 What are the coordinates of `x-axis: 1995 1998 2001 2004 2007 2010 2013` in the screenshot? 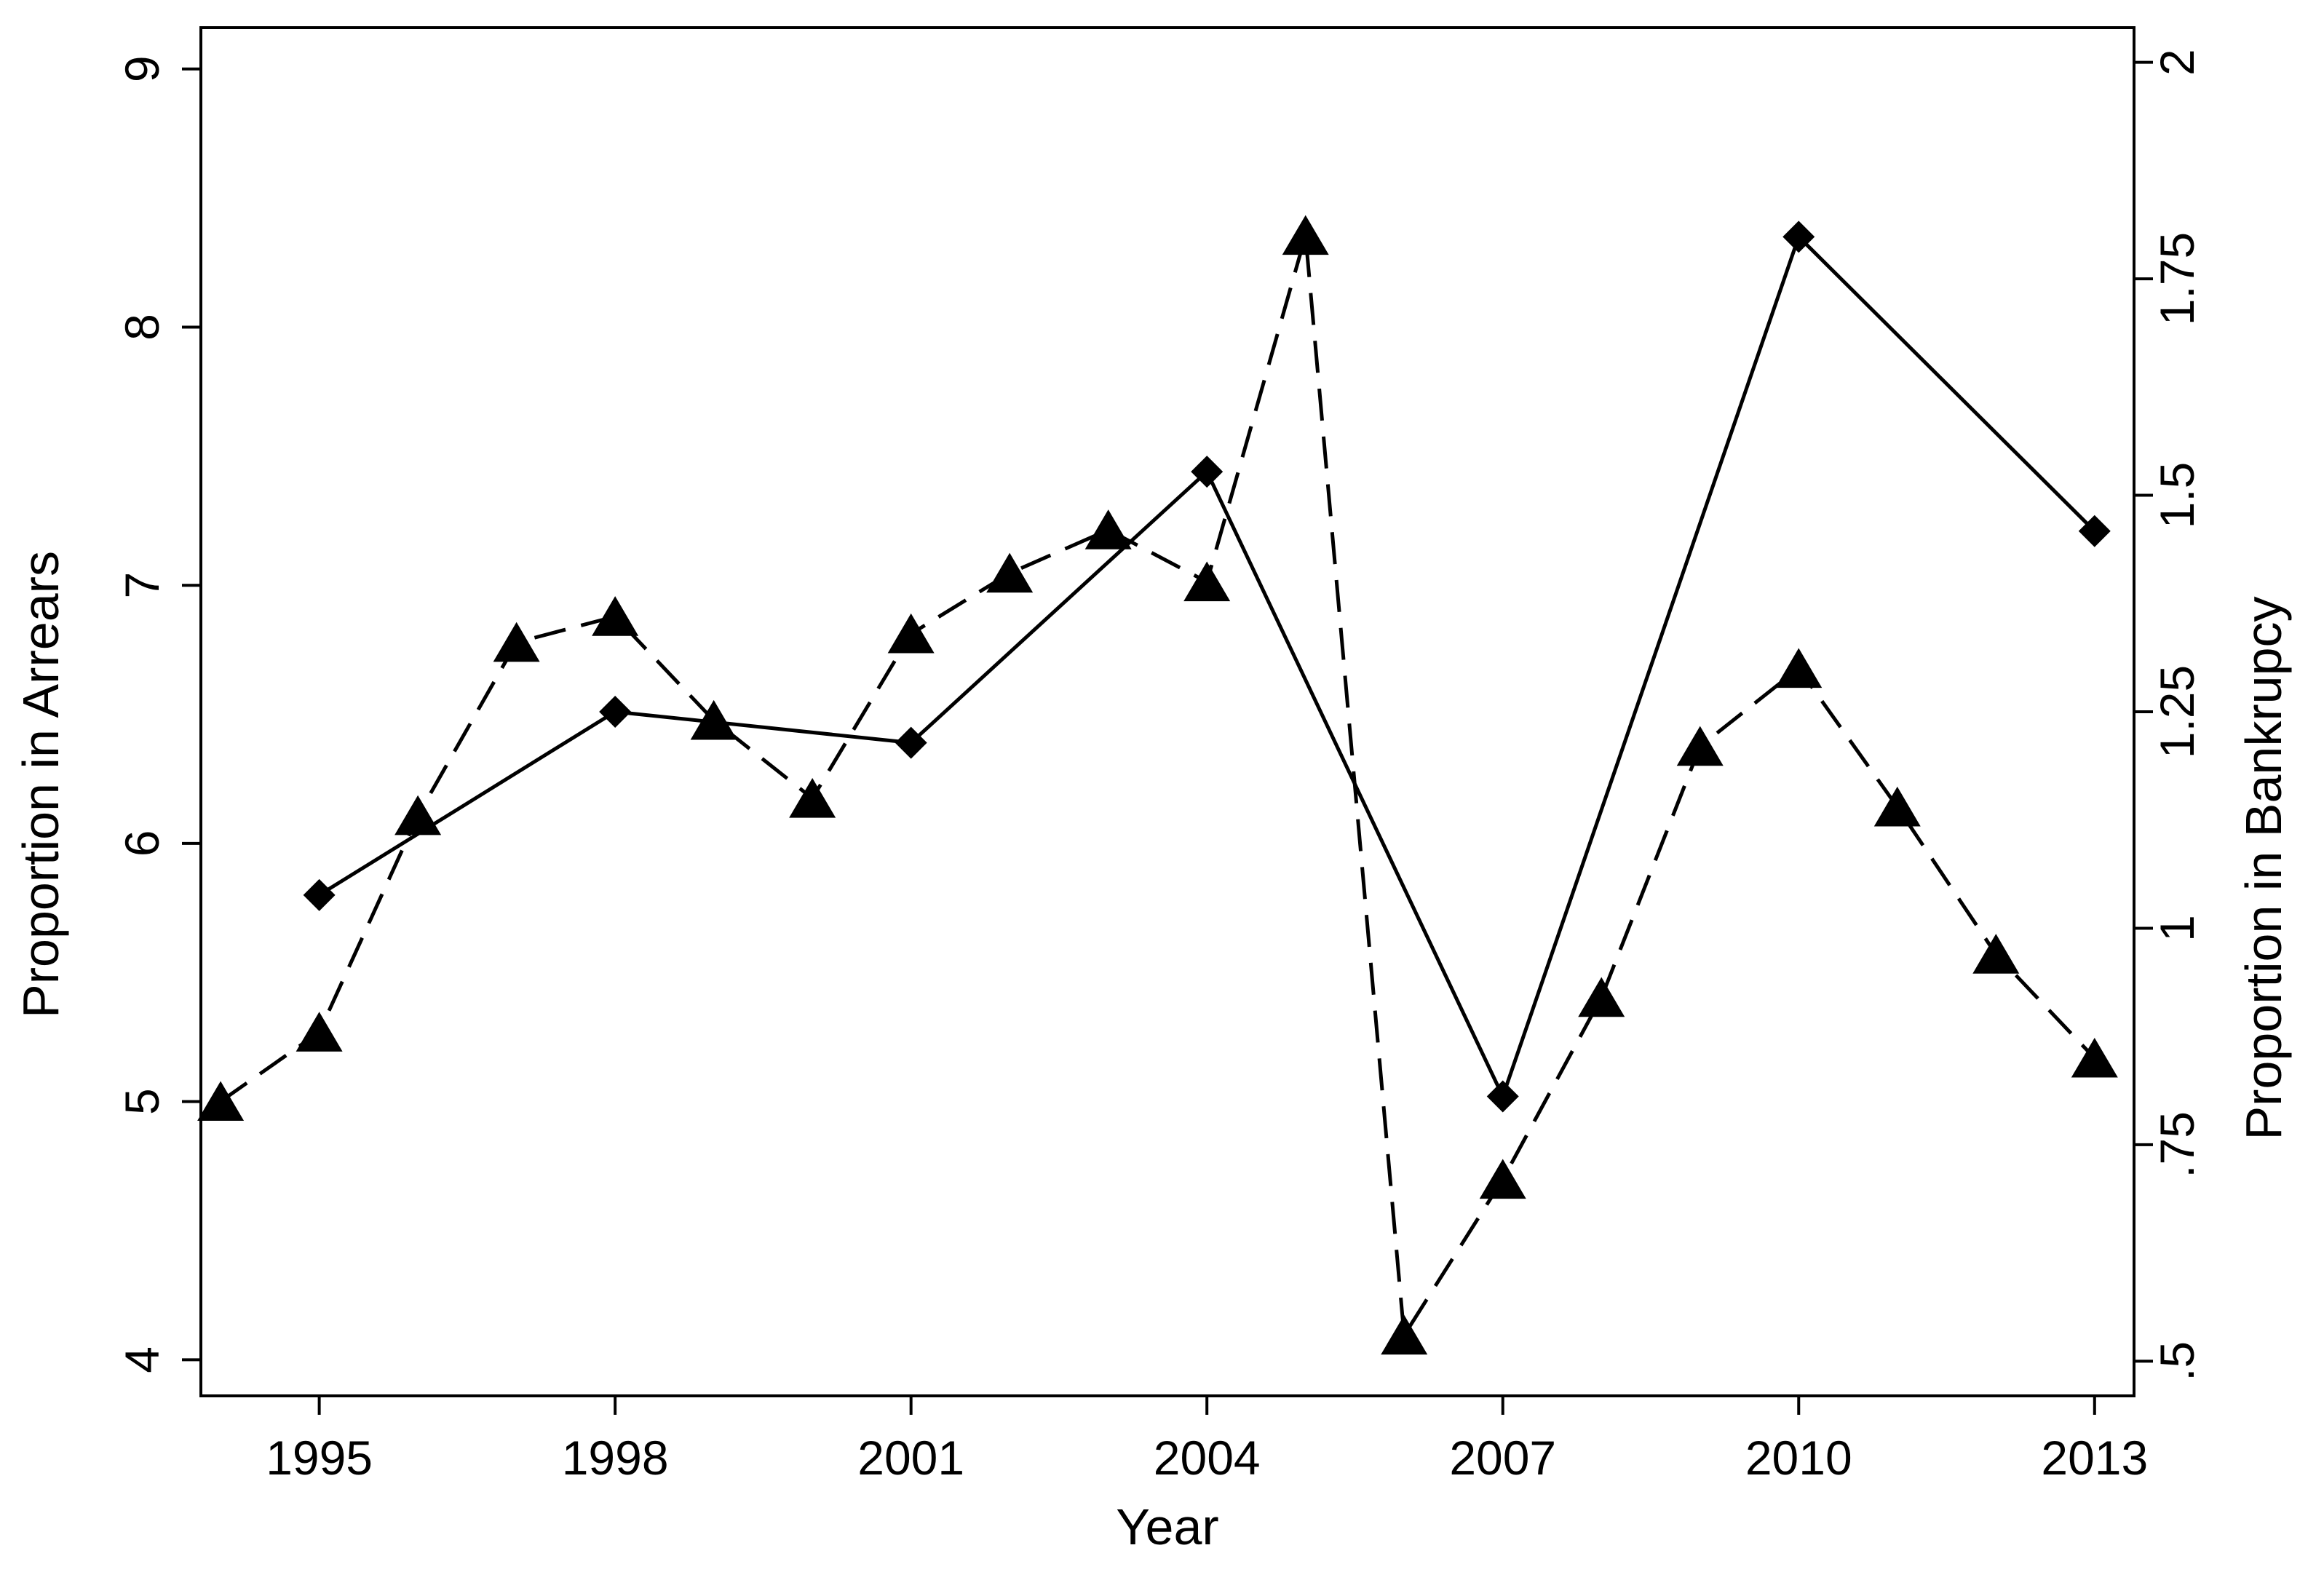 It's located at (1207, 1440).